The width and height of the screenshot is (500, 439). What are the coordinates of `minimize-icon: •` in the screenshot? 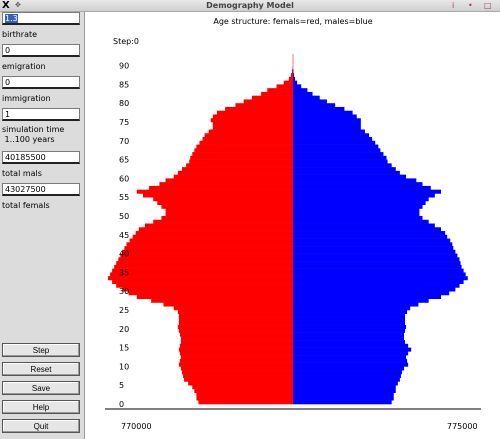 It's located at (470, 5).